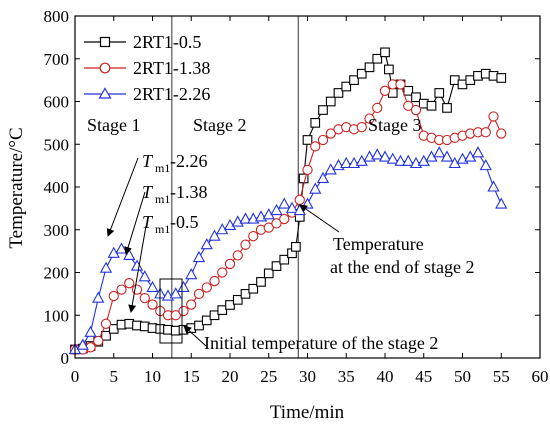 The width and height of the screenshot is (550, 426). Describe the element at coordinates (57, 315) in the screenshot. I see `y-tick-label: 100` at that location.